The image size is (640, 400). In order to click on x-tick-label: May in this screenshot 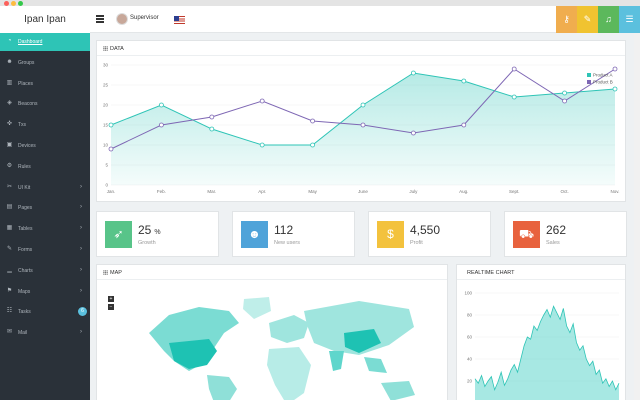, I will do `click(312, 191)`.